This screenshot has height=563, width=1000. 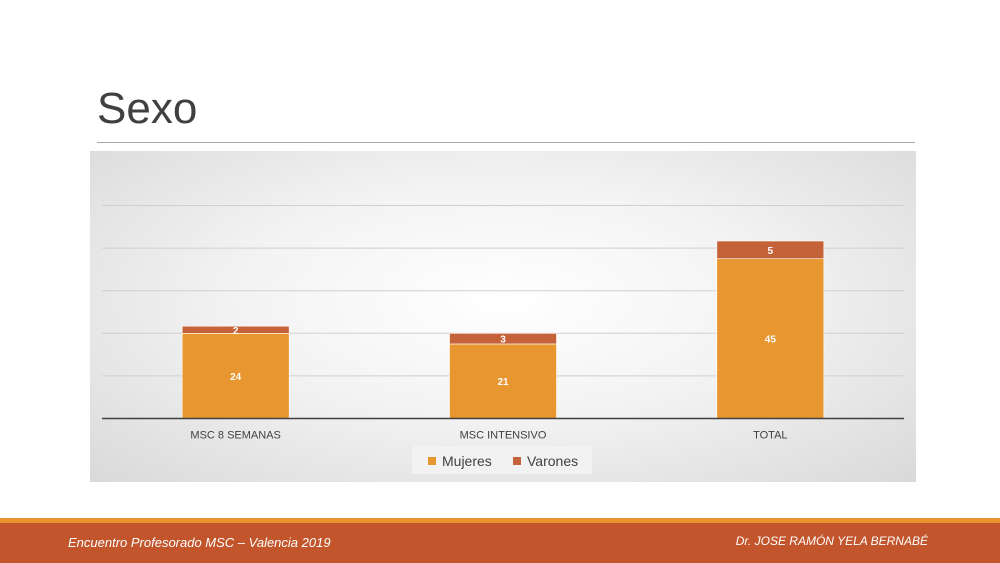 I want to click on data-label: 2, so click(x=236, y=331).